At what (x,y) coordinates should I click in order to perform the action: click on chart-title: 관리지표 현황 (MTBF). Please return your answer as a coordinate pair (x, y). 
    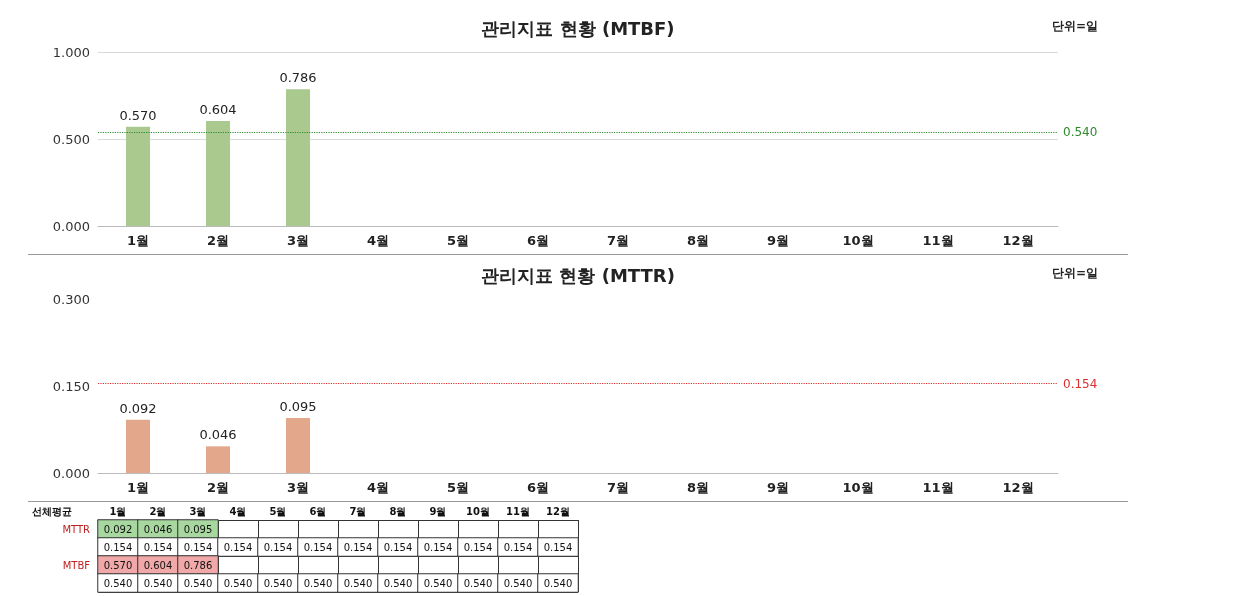
    Looking at the image, I should click on (578, 28).